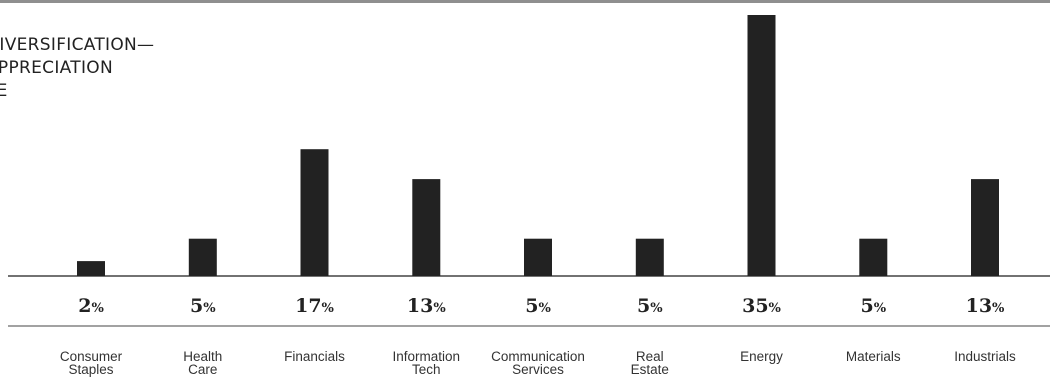  I want to click on chart-title-line-3: TE, so click(4, 91).